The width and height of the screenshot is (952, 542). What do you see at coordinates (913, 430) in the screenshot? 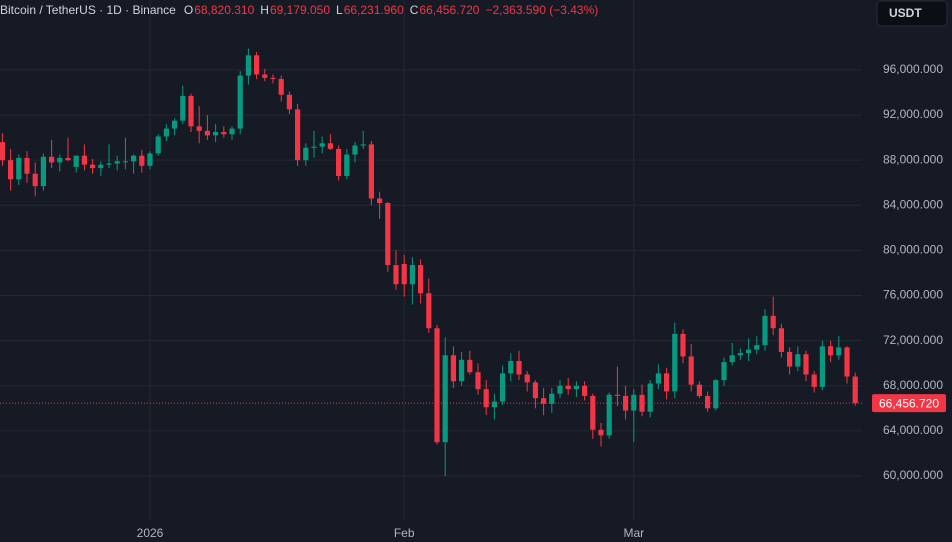
I see `y-tick-label: 64,000.000` at bounding box center [913, 430].